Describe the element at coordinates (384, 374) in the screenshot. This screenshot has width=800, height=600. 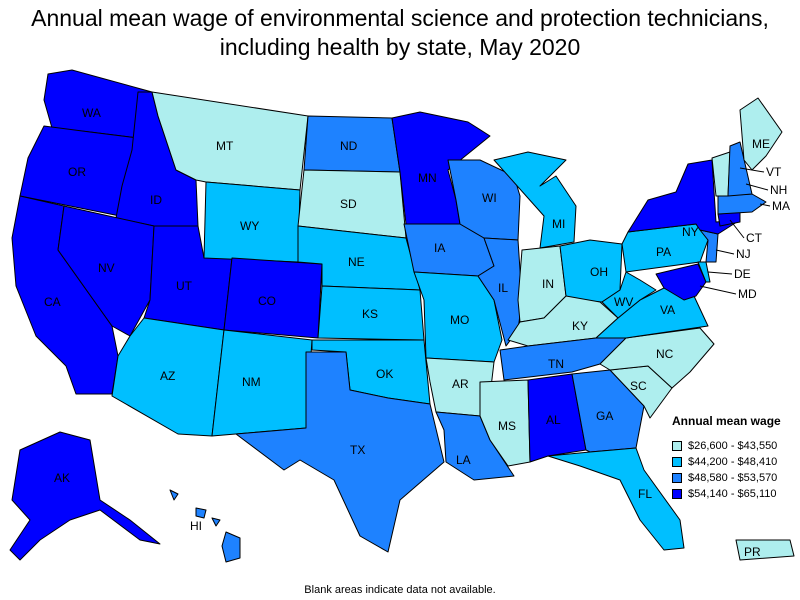
I see `svg-text: OK` at that location.